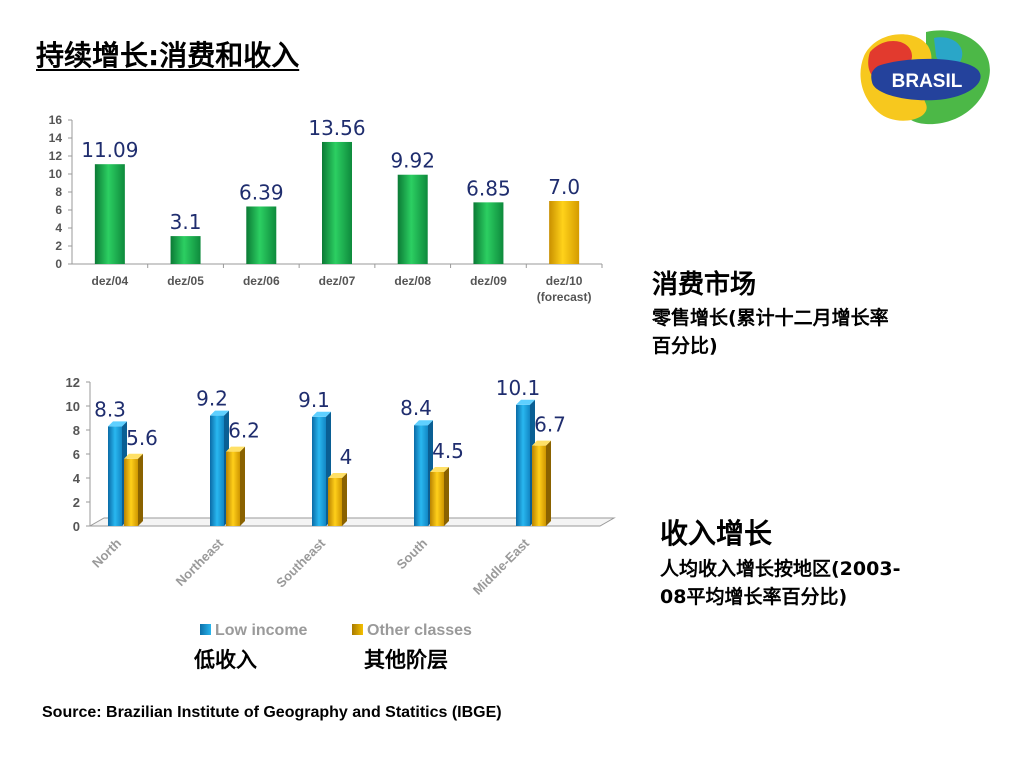  Describe the element at coordinates (416, 408) in the screenshot. I see `data-label: 8.4` at that location.